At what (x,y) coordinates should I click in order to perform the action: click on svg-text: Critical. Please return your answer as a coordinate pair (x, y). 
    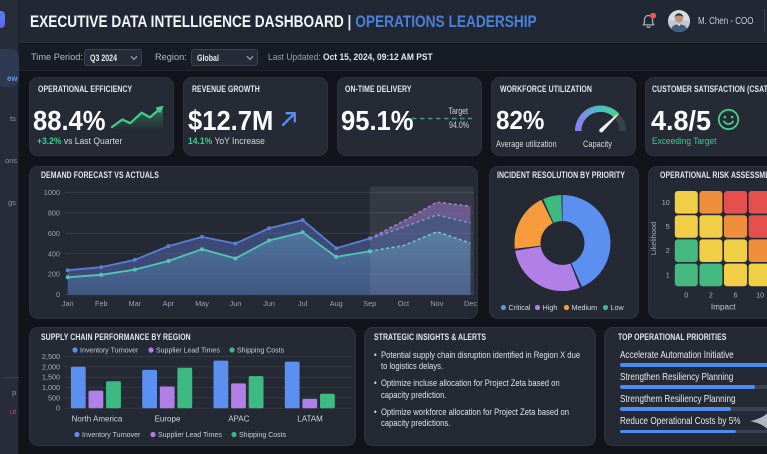
    Looking at the image, I should click on (519, 307).